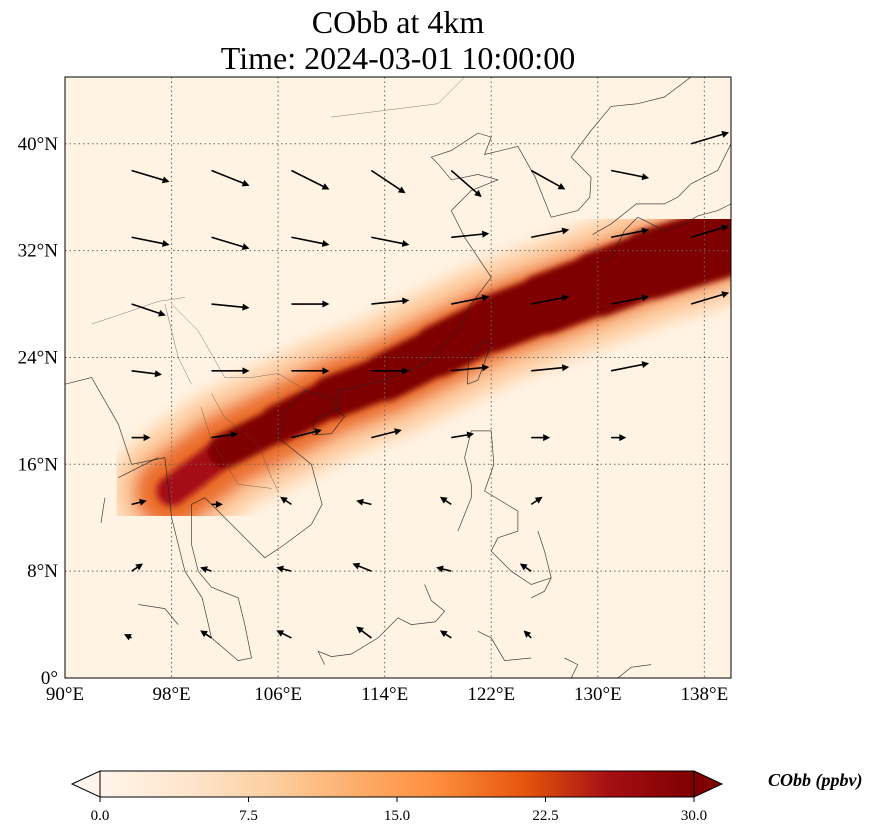 Image resolution: width=887 pixels, height=836 pixels. What do you see at coordinates (815, 780) in the screenshot?
I see `colorbar-label: CObb (ppbv)` at bounding box center [815, 780].